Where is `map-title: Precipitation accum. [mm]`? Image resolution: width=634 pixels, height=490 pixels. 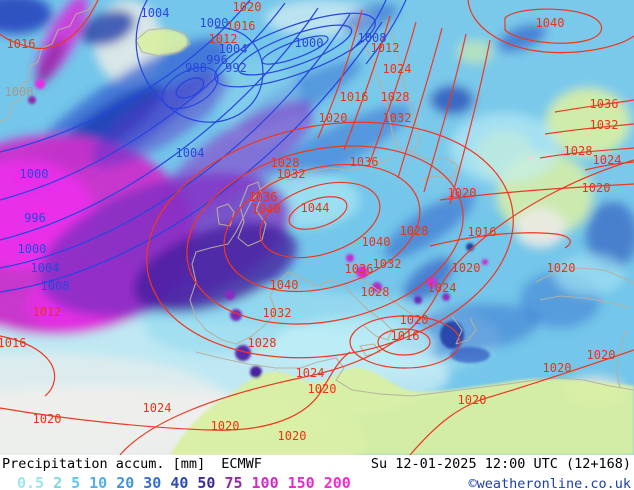 map-title: Precipitation accum. [mm] is located at coordinates (104, 464).